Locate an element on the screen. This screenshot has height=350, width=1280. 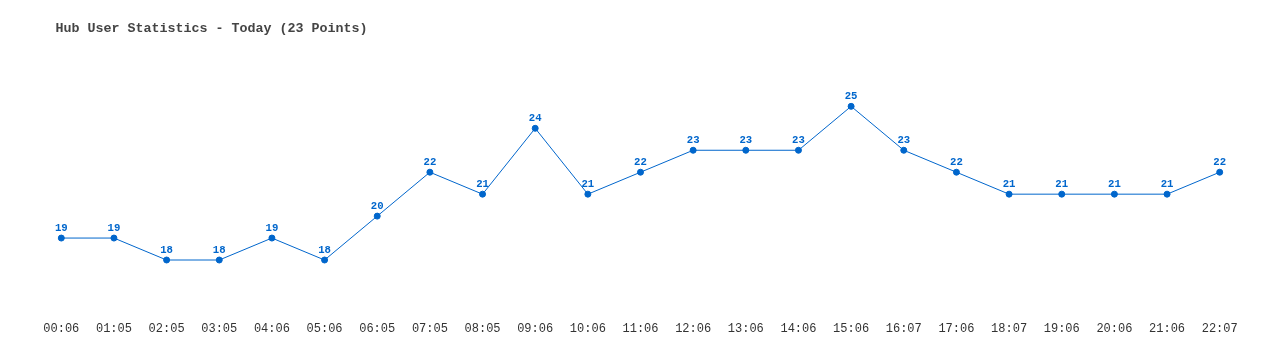
x-tick-label: 10:06 is located at coordinates (587, 328).